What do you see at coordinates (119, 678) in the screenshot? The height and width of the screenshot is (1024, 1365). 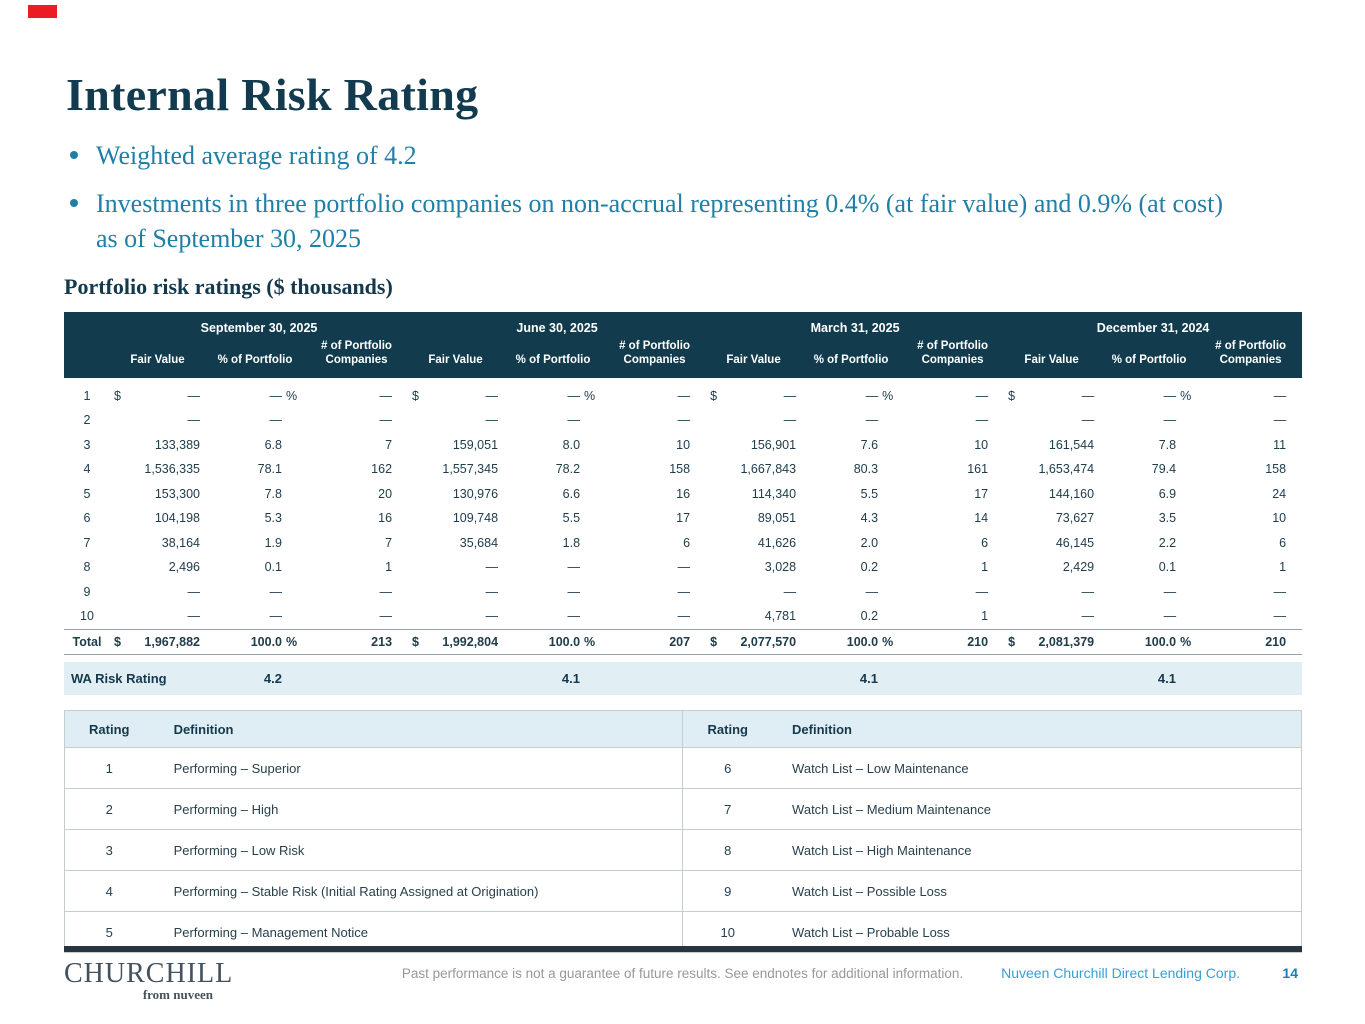 I see `wa-label: WA Risk Rating` at bounding box center [119, 678].